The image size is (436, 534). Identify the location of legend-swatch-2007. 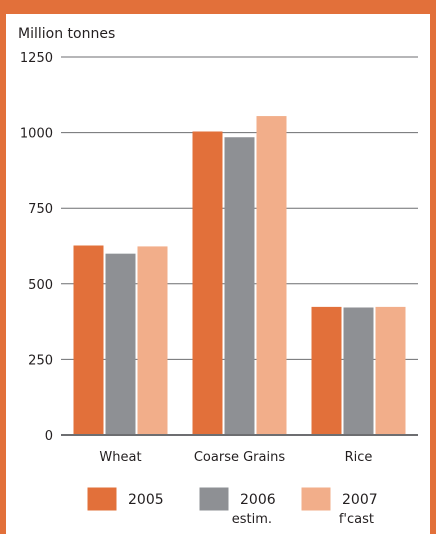
(316, 499).